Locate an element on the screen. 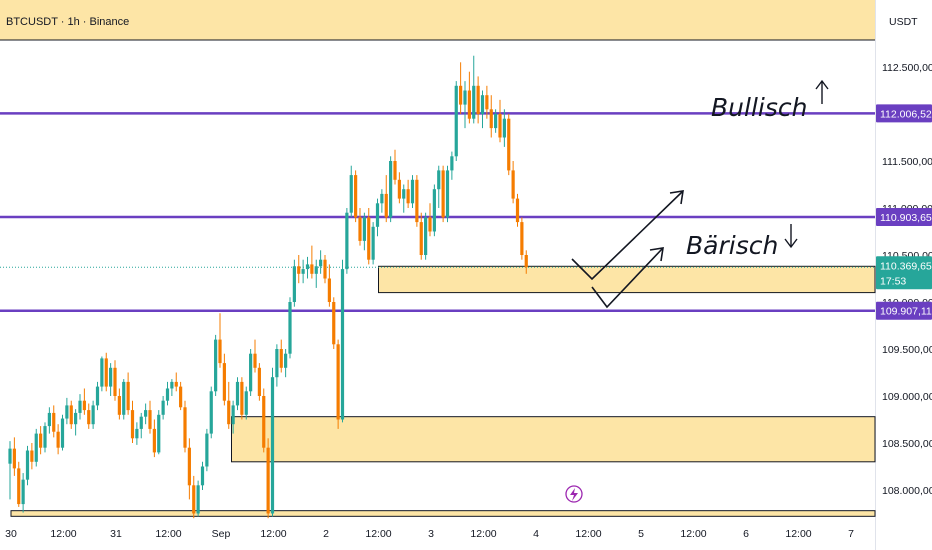 This screenshot has height=550, width=932. level-price-tag: 109.907,11 is located at coordinates (904, 310).